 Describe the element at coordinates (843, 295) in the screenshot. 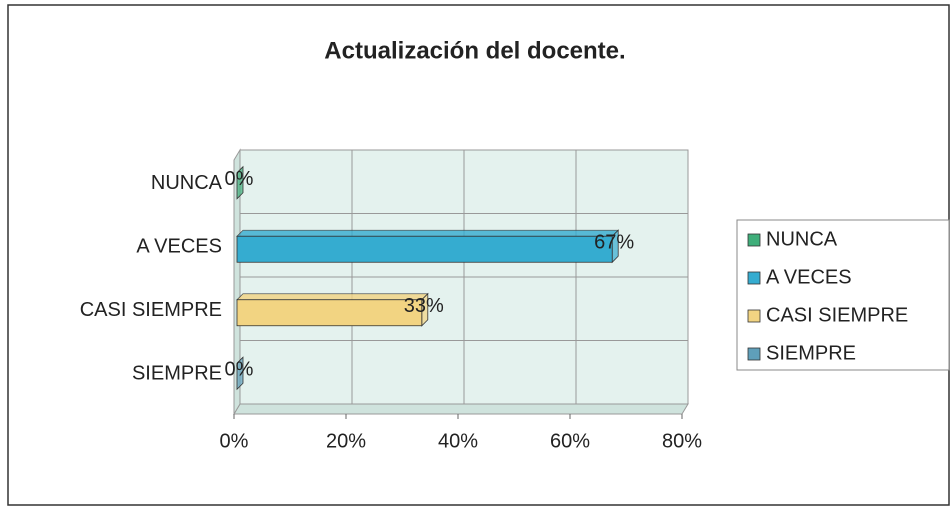

I see `legend-box` at that location.